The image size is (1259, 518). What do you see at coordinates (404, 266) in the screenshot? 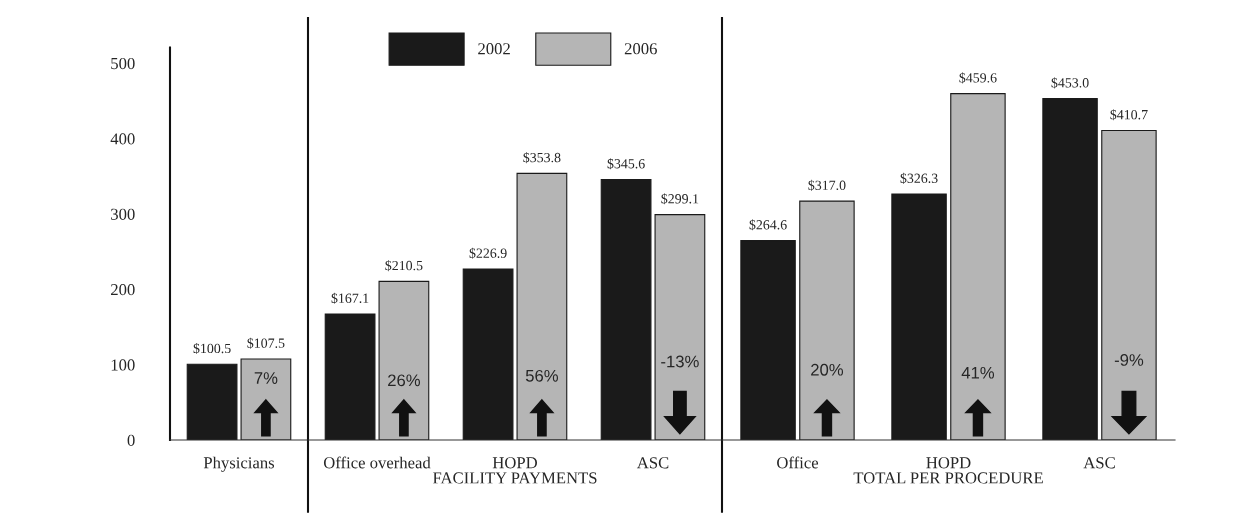
I see `data-label: $210.5` at bounding box center [404, 266].